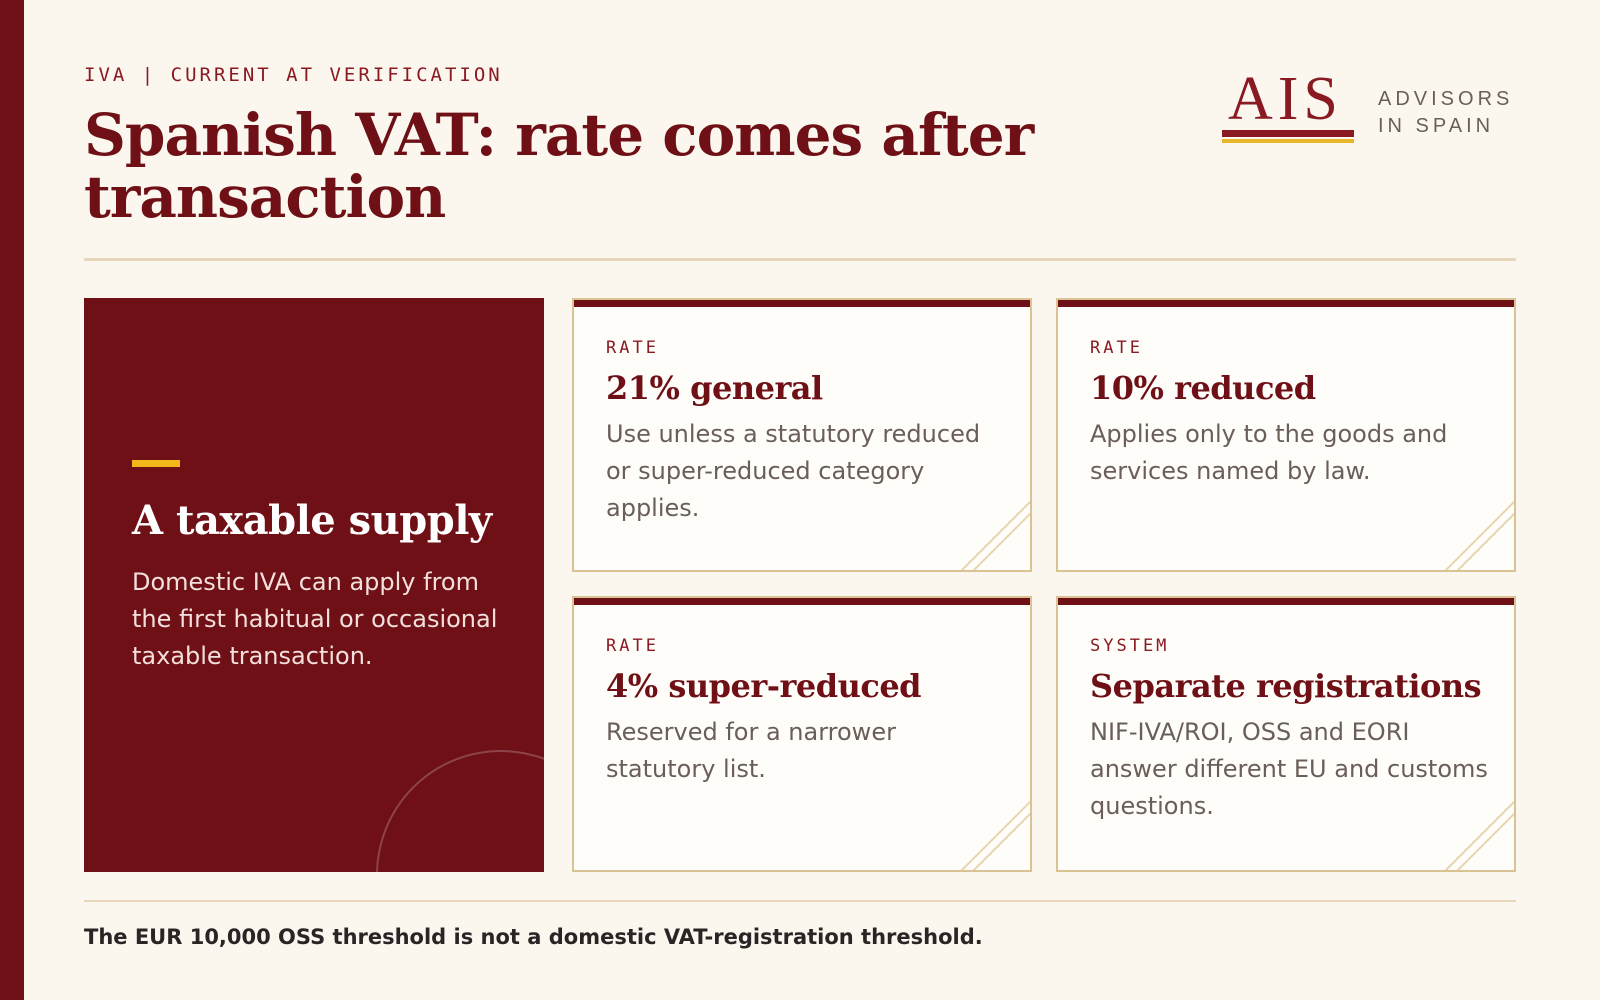 This screenshot has width=1600, height=1000. I want to click on card-title: 4% super-reduced, so click(764, 686).